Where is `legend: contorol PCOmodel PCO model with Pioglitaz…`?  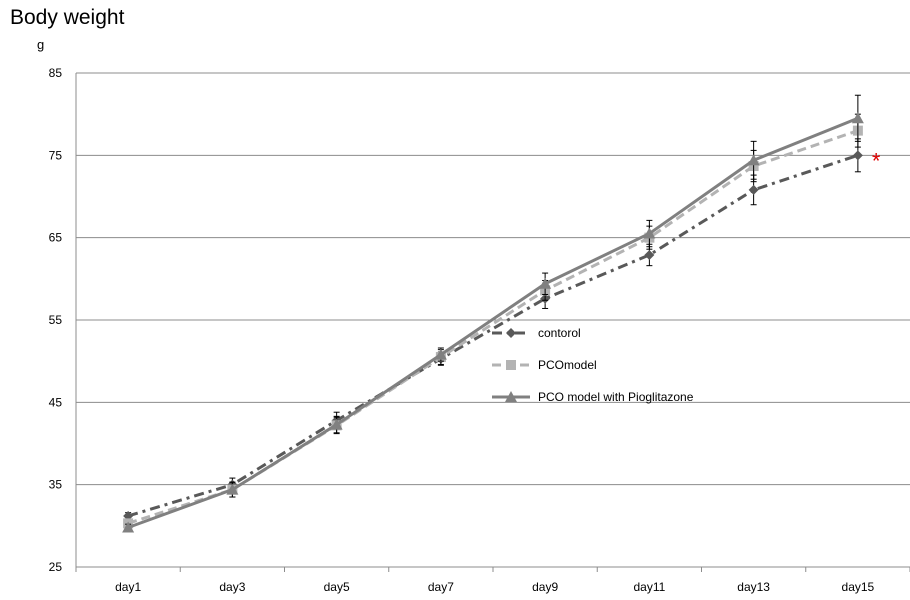
legend: contorol PCOmodel PCO model with Pioglitaz… is located at coordinates (593, 365).